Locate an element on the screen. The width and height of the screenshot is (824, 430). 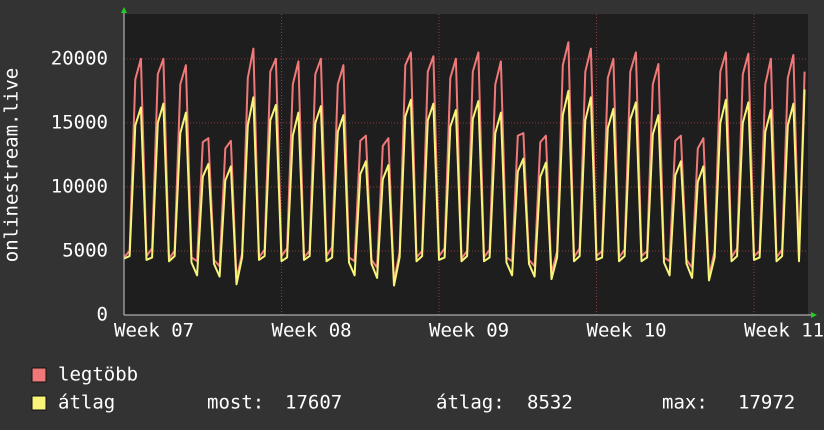
legend-label: legtöbb is located at coordinates (98, 375).